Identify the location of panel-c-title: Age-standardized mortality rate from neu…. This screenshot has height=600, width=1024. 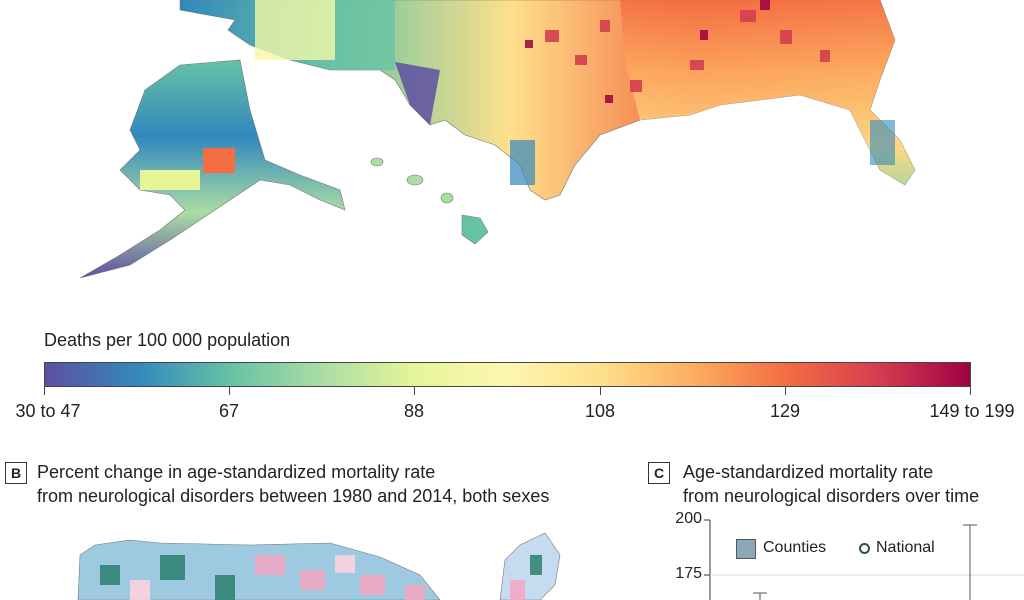
(831, 484).